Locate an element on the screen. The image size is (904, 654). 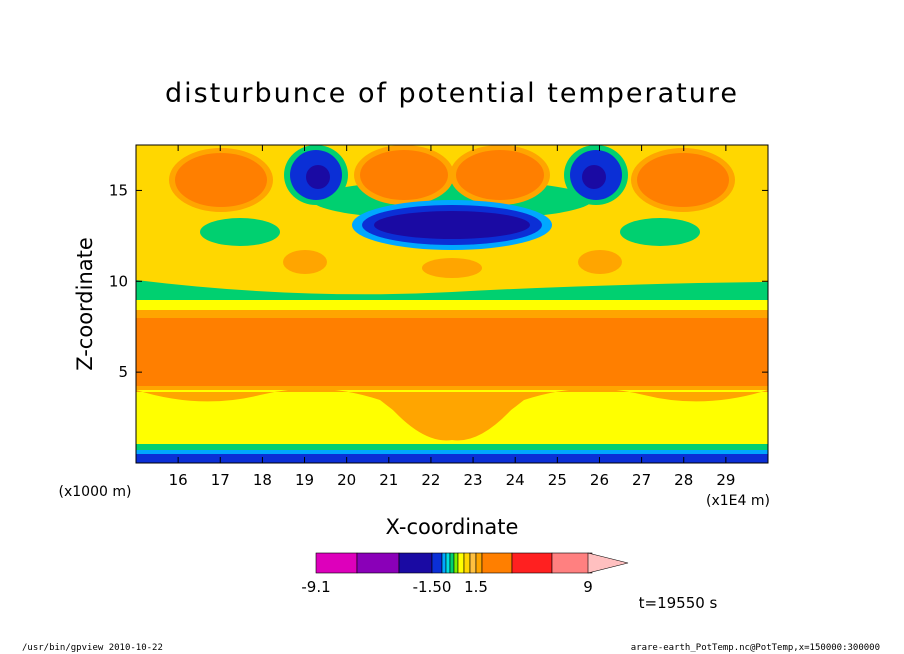
green-lobe-right is located at coordinates (660, 232).